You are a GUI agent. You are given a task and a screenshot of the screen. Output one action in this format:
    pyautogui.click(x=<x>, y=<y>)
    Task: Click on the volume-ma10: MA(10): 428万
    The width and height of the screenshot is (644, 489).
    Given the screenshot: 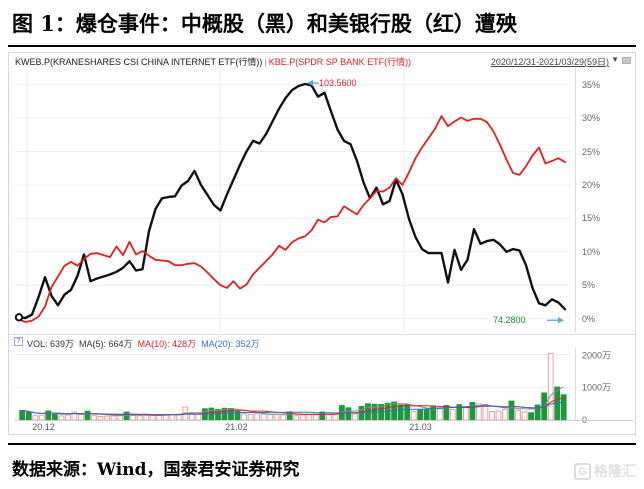 What is the action you would take?
    pyautogui.click(x=167, y=344)
    